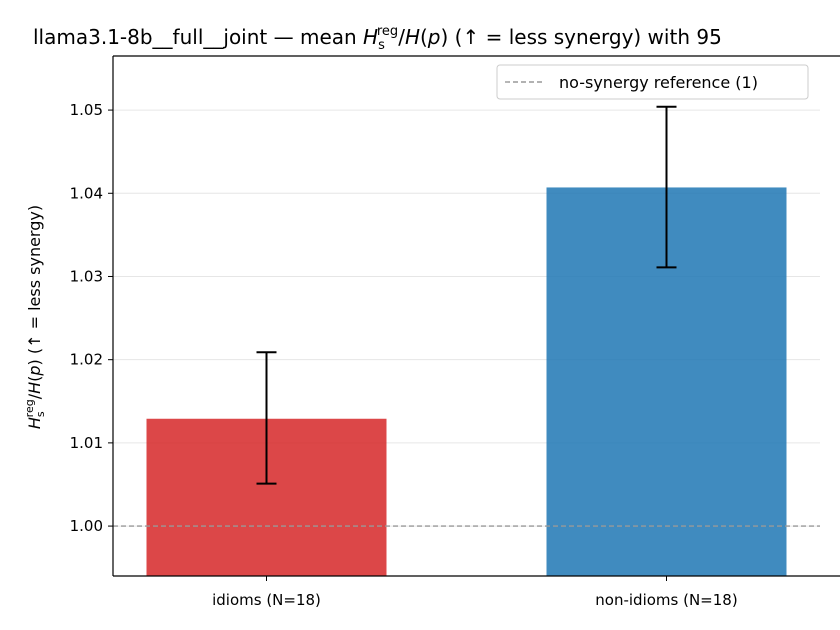  Describe the element at coordinates (401, 37) in the screenshot. I see `title-math-slash: /` at that location.